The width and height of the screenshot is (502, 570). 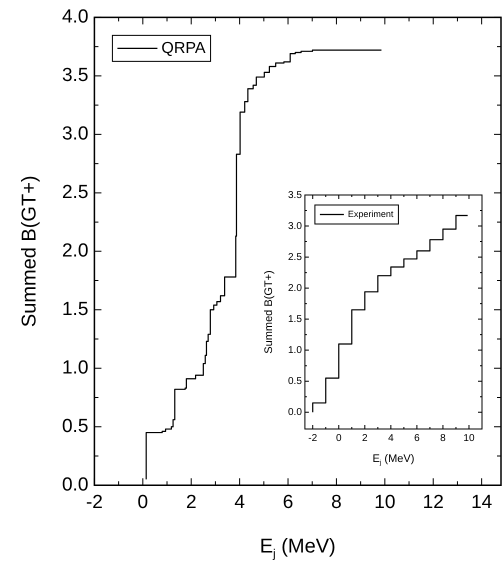 What do you see at coordinates (75, 17) in the screenshot?
I see `y-tick-label: 4.0` at bounding box center [75, 17].